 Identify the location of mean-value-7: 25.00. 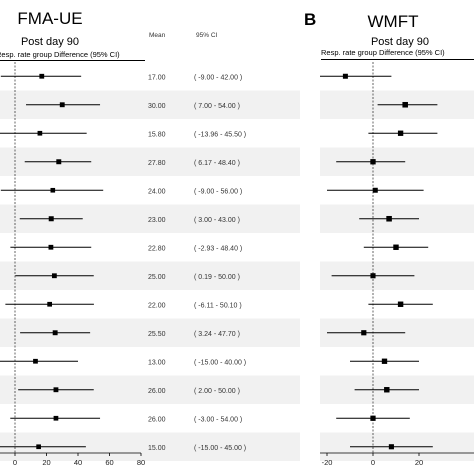
(157, 277).